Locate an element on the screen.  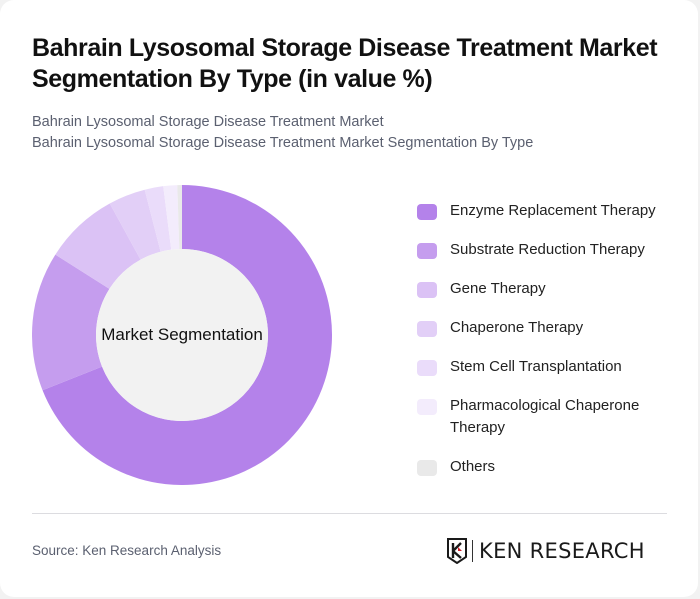
source-note: Source: Ken Research Analysis is located at coordinates (127, 550).